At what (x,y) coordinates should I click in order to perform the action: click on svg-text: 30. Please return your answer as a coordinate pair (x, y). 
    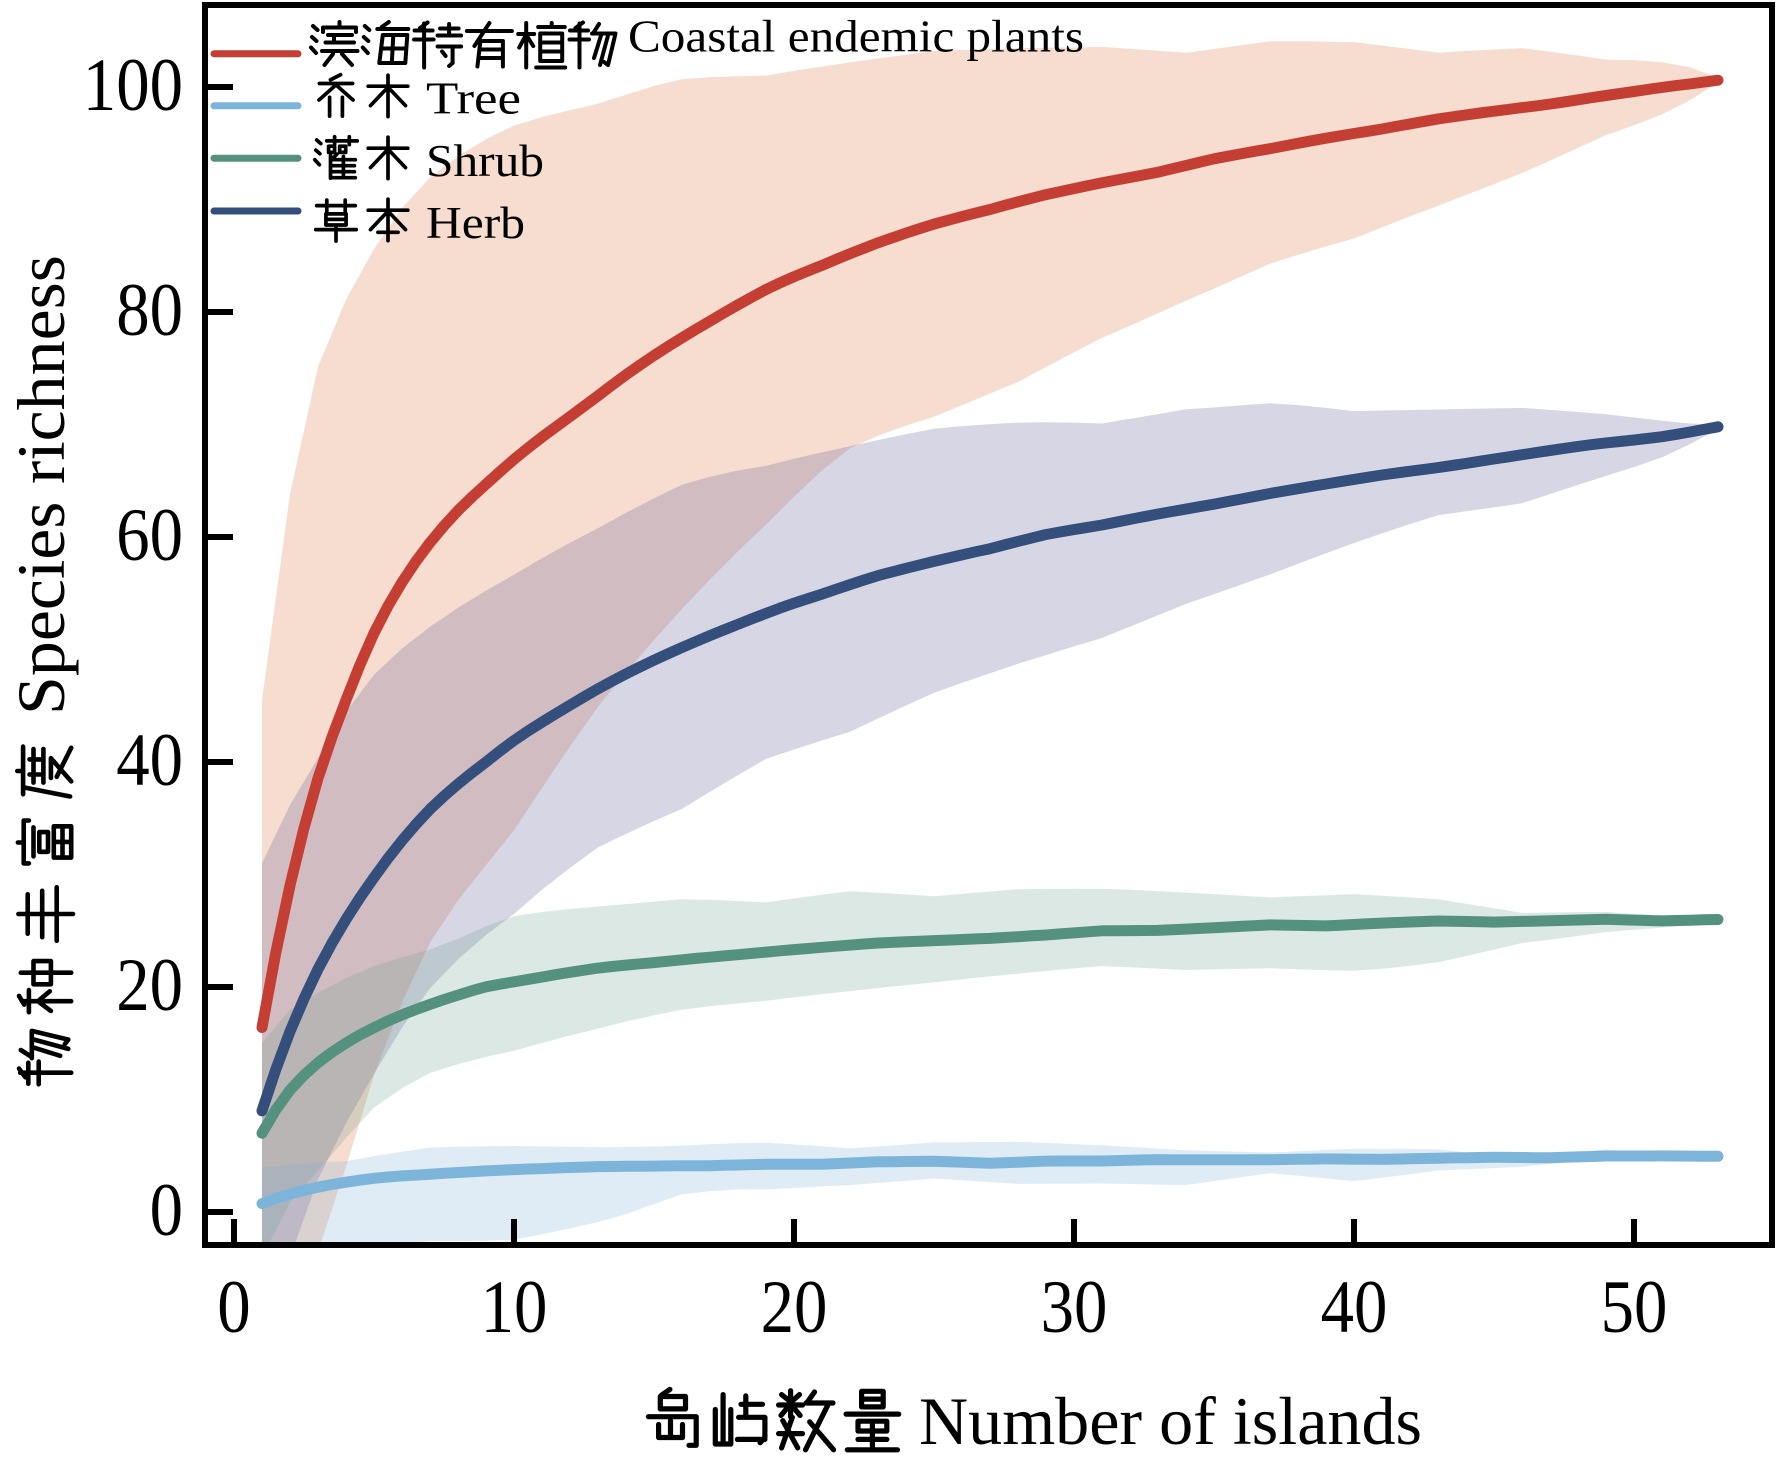
    Looking at the image, I should click on (1074, 1307).